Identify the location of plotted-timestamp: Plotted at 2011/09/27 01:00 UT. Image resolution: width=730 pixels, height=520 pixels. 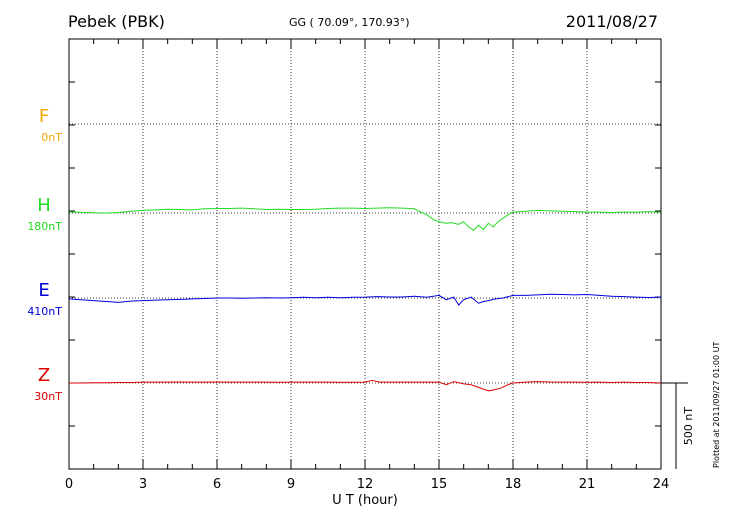
(716, 404).